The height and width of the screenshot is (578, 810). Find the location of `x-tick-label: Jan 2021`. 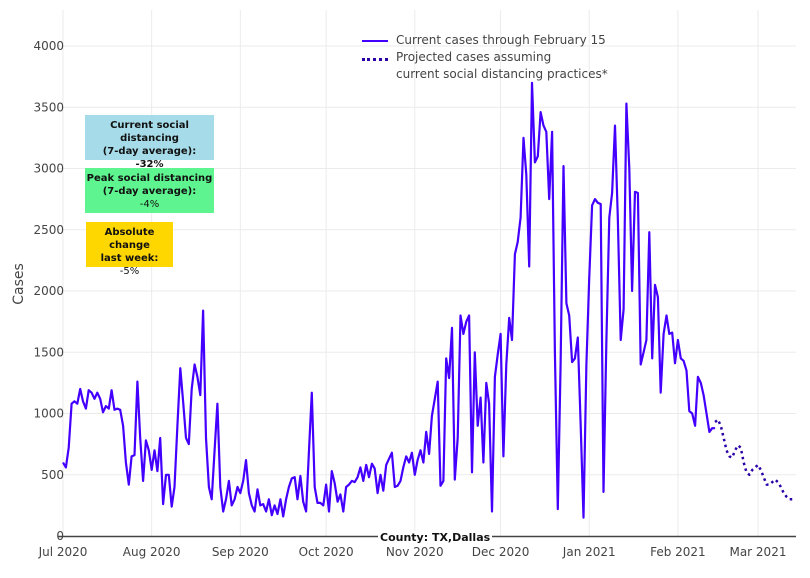

x-tick-label: Jan 2021 is located at coordinates (589, 552).